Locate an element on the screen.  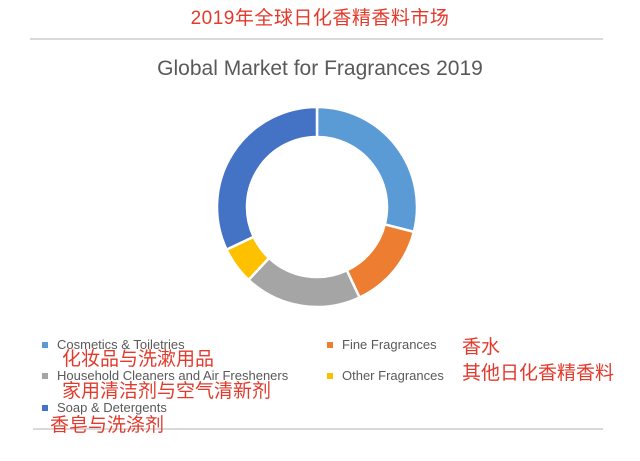
annotation-cosmetics-cn: 化妆品与洗漱用品 is located at coordinates (138, 359).